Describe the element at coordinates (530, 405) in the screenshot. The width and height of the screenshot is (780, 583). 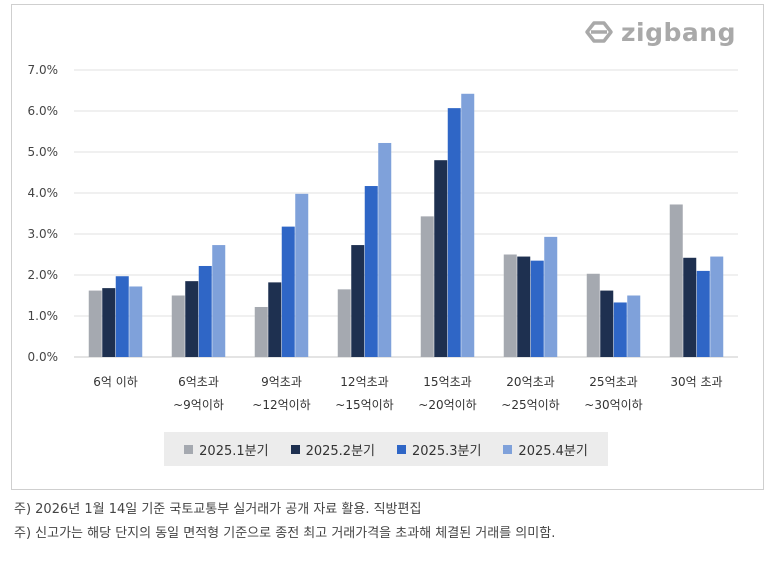
I see `x-tick-label: ~25억이하` at that location.